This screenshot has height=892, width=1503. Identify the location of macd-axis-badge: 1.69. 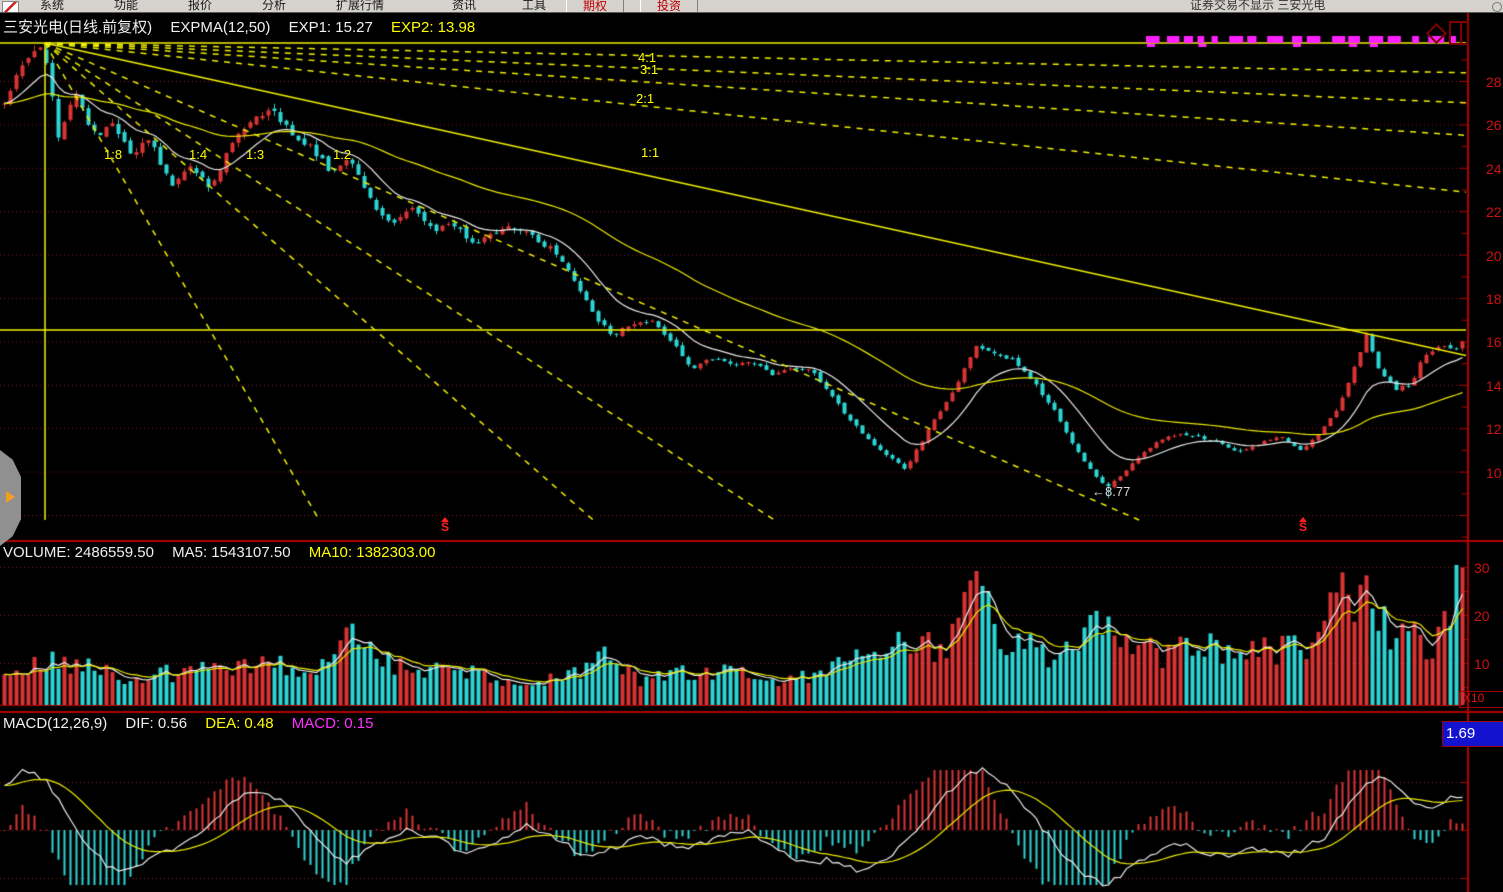
(1472, 734).